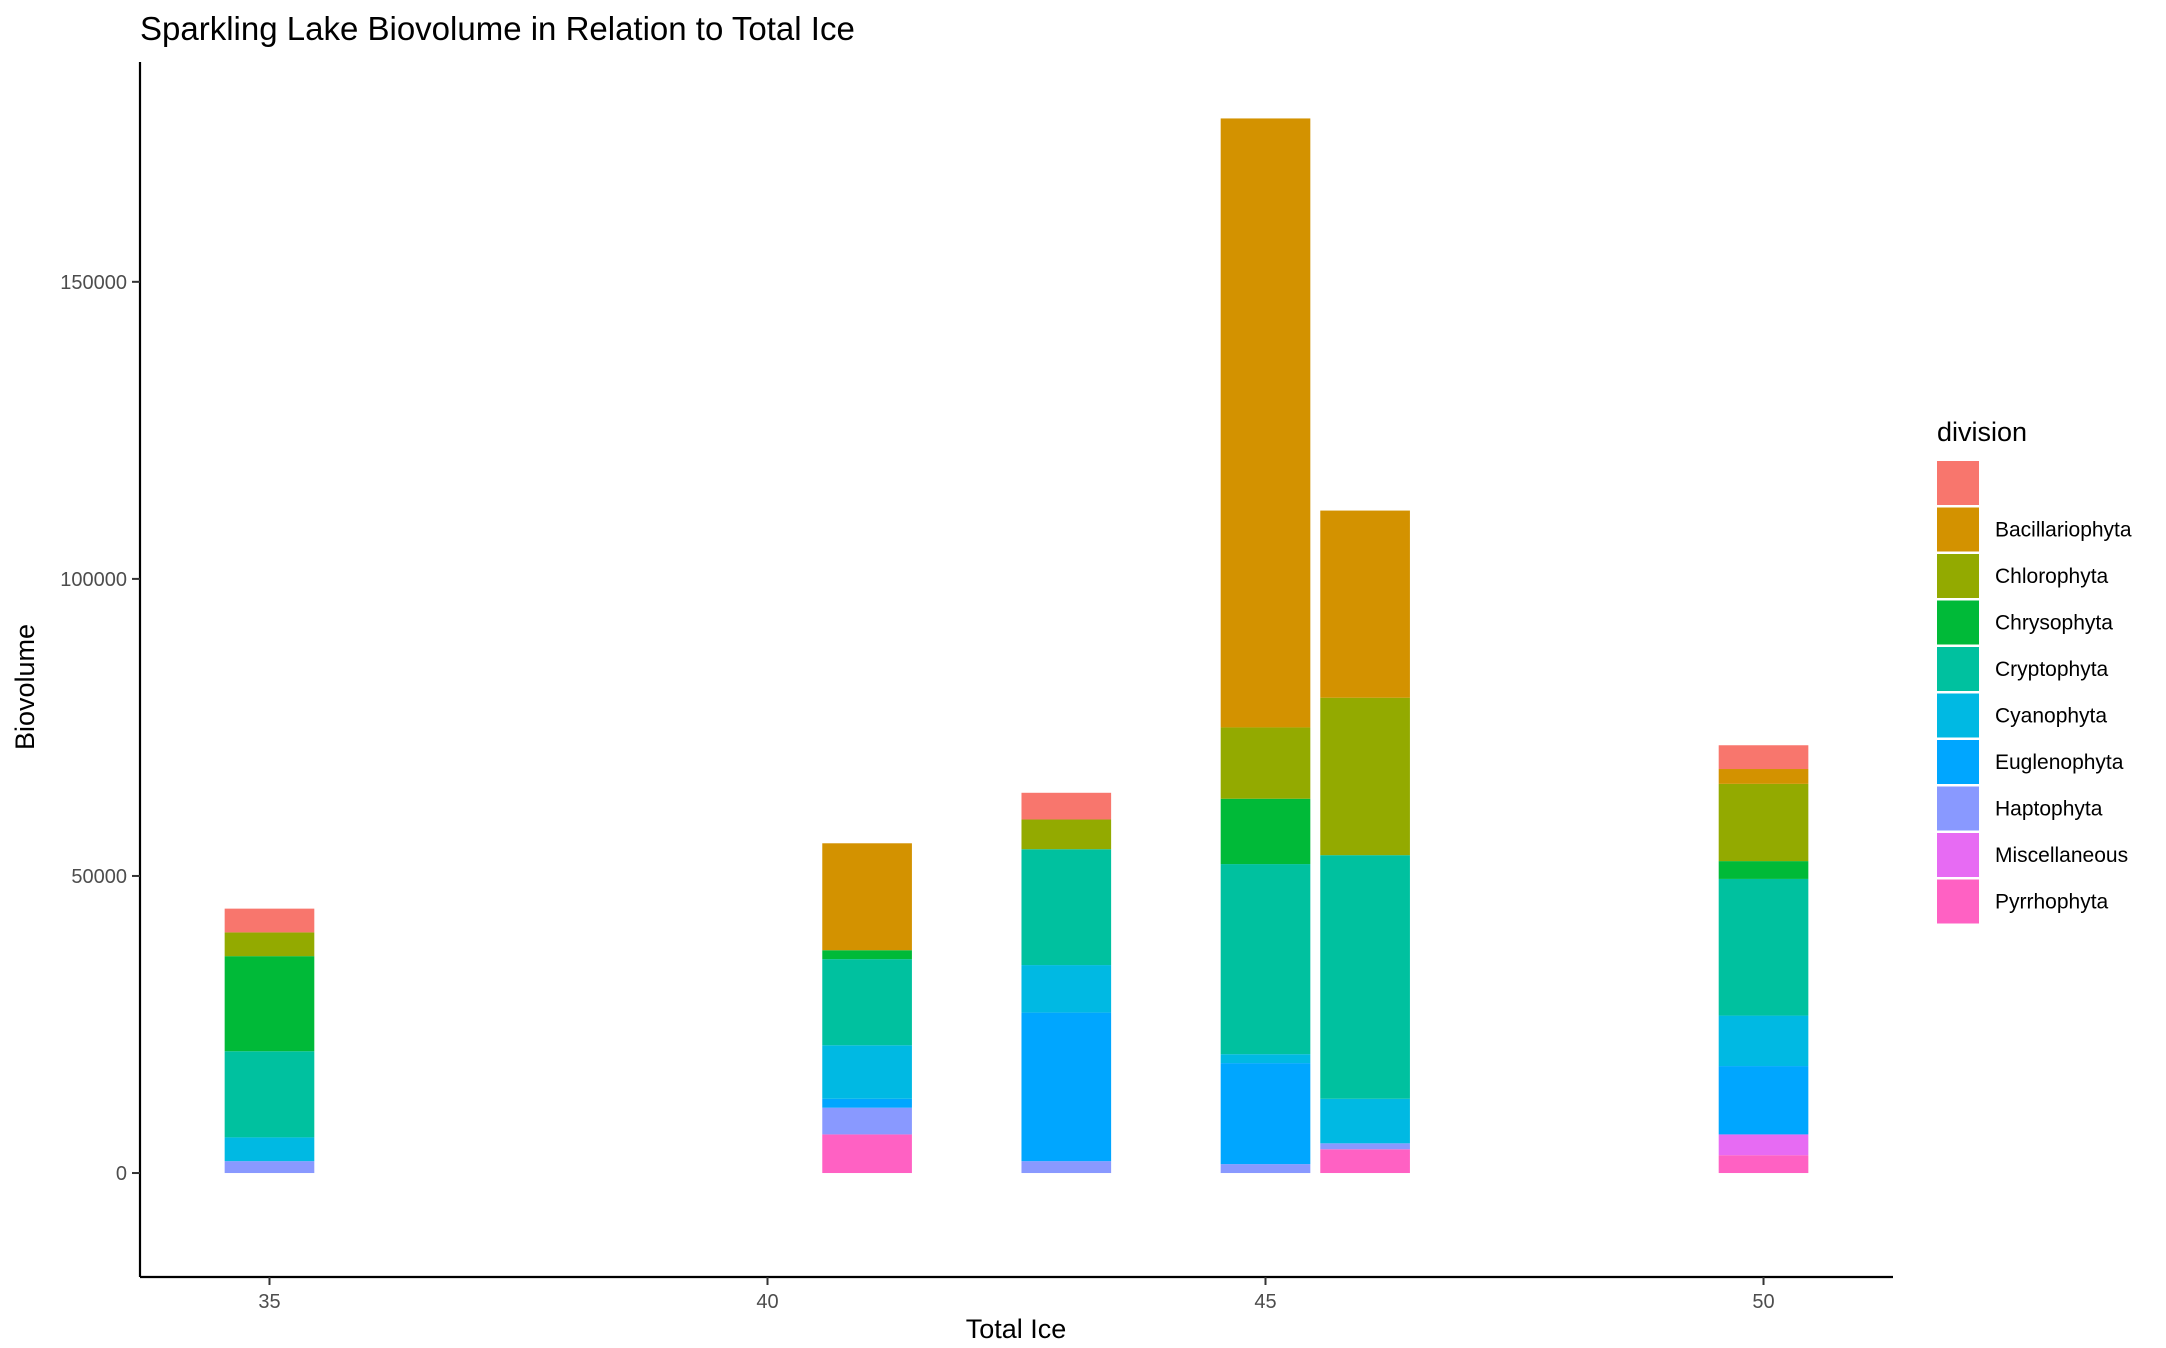 Image resolution: width=2166 pixels, height=1348 pixels. I want to click on bar-segment-46-cryptophyta, so click(1365, 977).